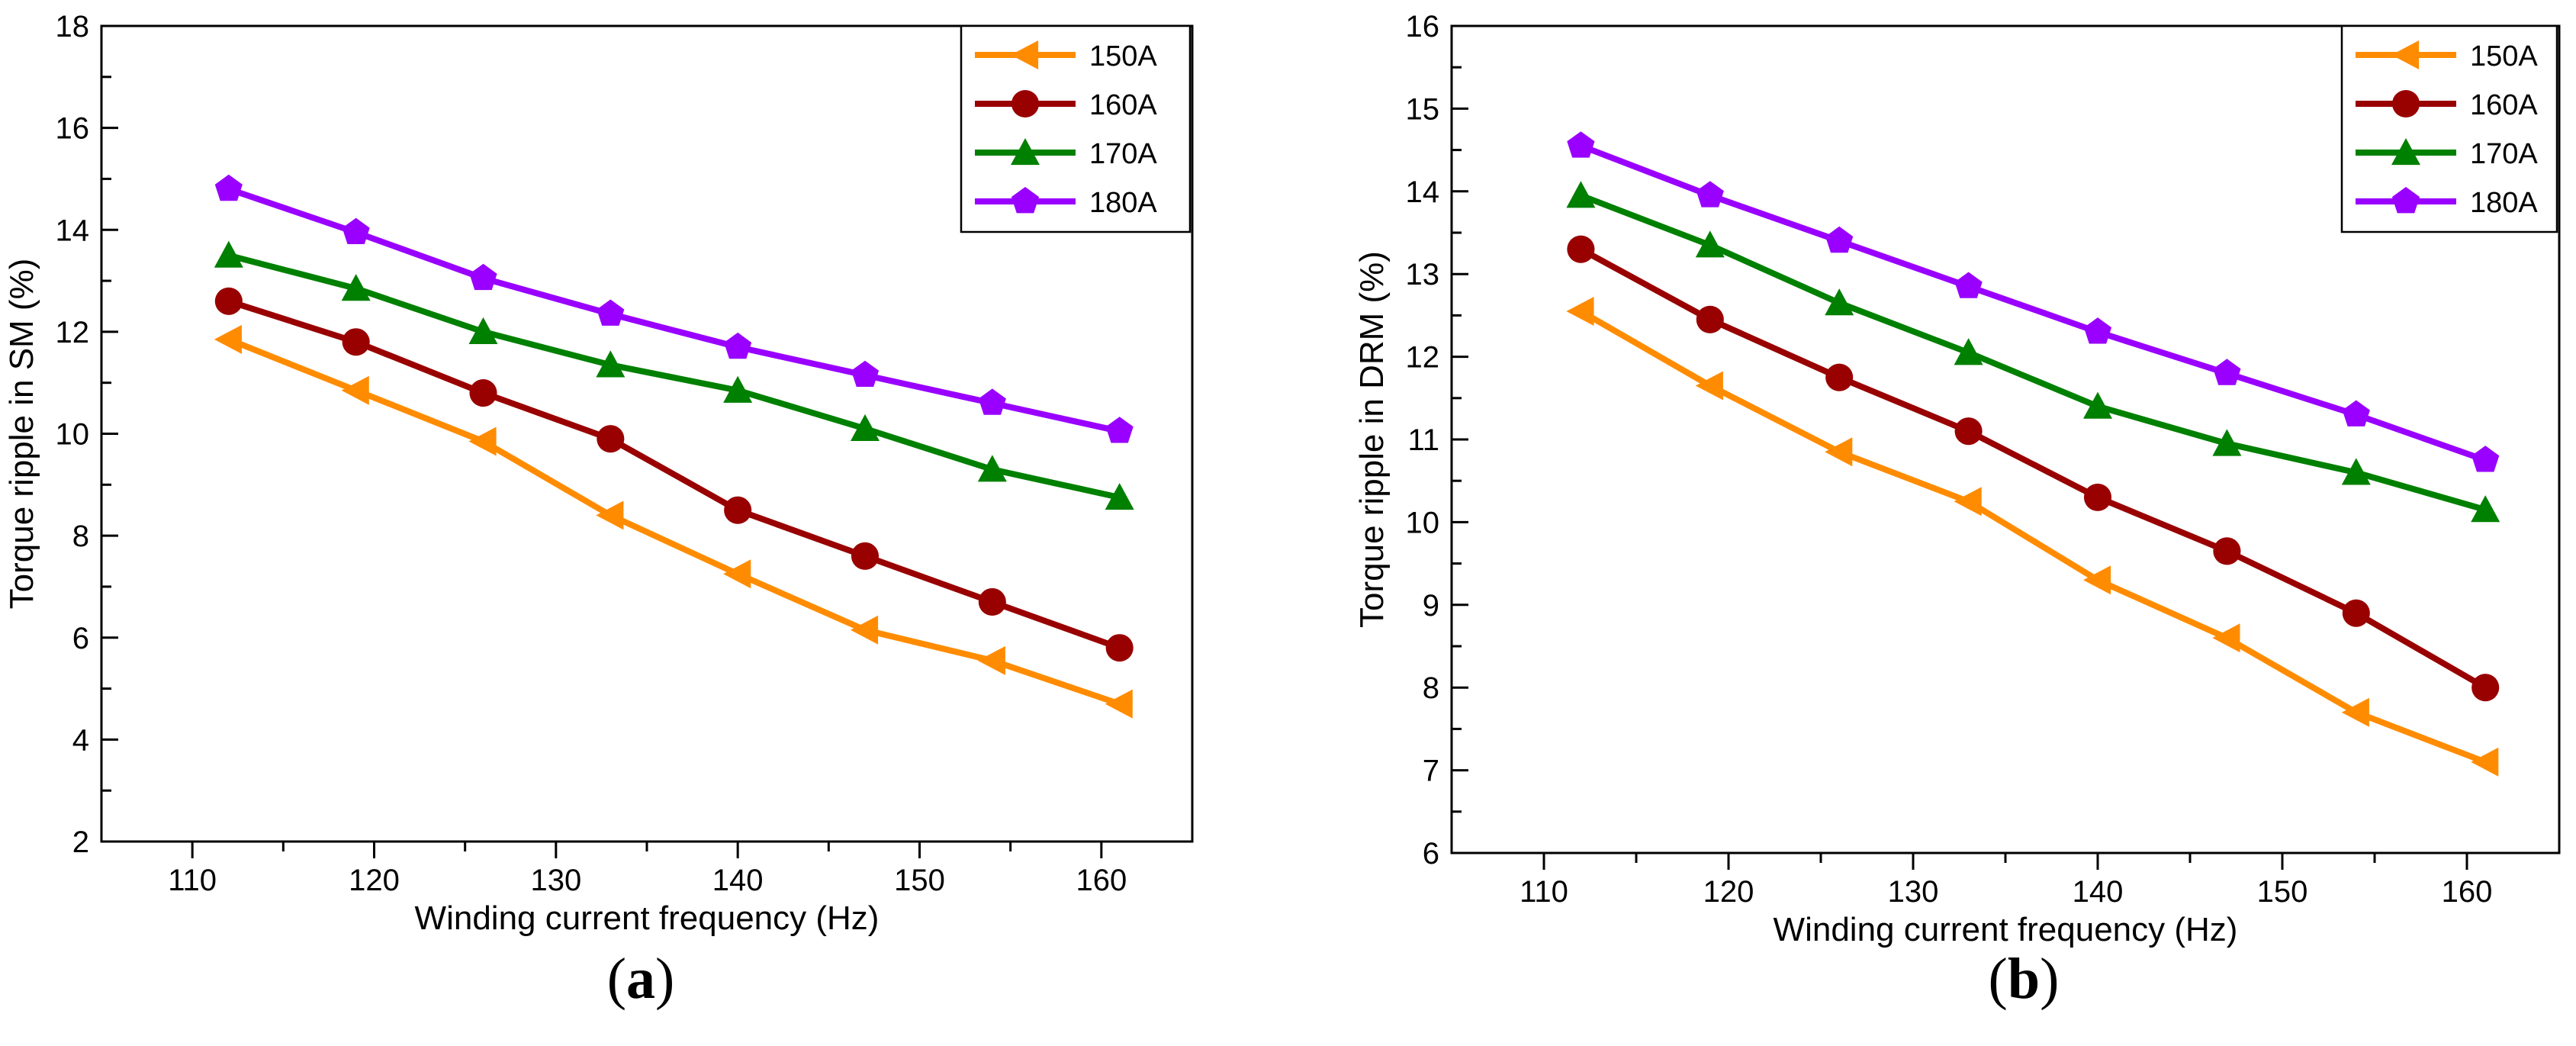  Describe the element at coordinates (2050, 979) in the screenshot. I see `caption-b-close: )` at that location.